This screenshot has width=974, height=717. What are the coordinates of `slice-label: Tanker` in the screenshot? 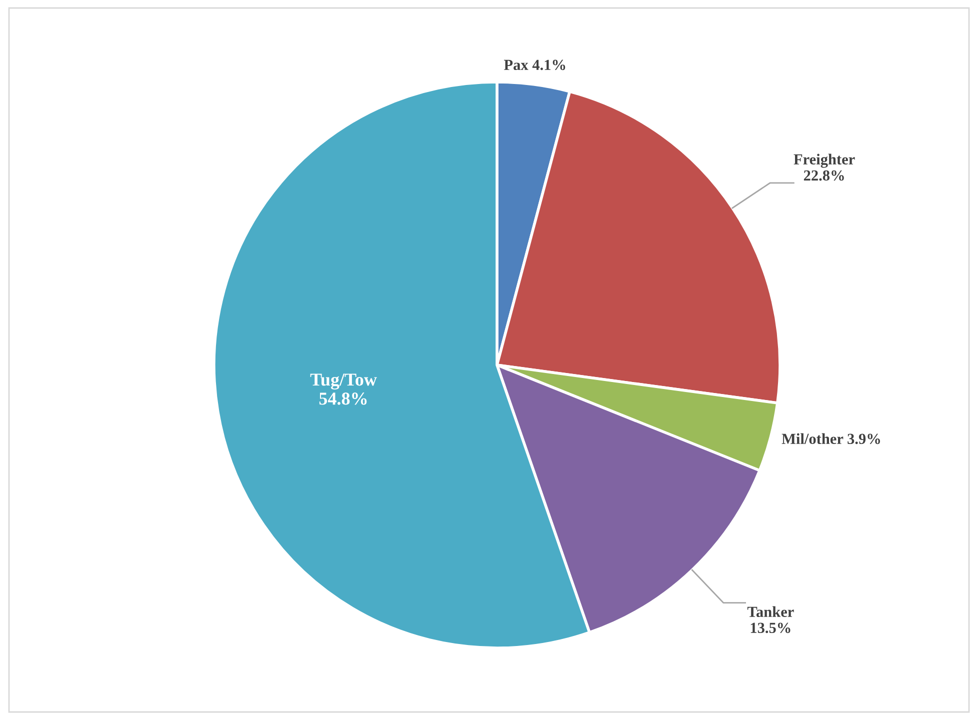 It's located at (770, 612).